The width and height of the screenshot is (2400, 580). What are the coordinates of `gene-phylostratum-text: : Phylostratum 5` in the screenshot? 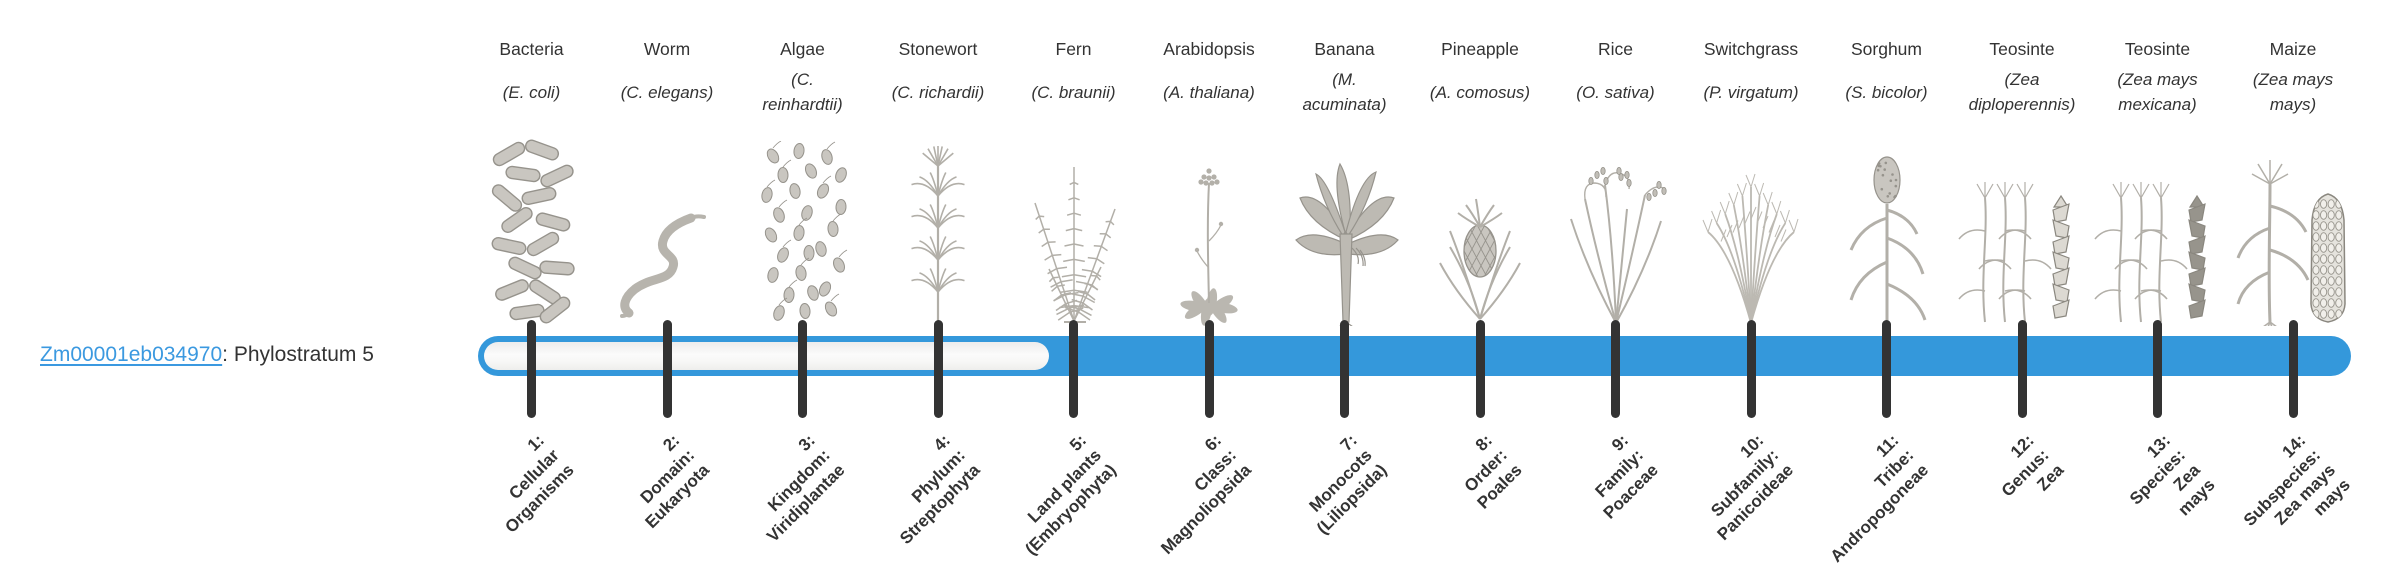 It's located at (298, 354).